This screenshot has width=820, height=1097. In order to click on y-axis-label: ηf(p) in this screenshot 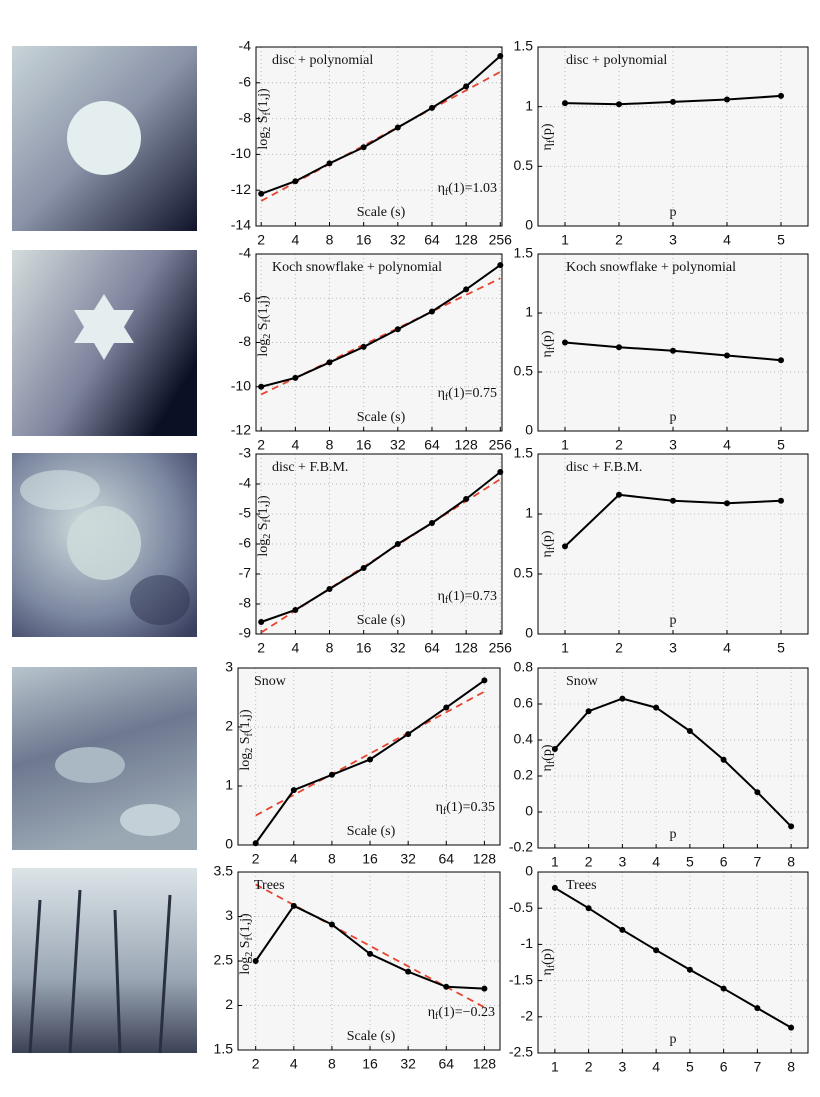, I will do `click(548, 757)`.